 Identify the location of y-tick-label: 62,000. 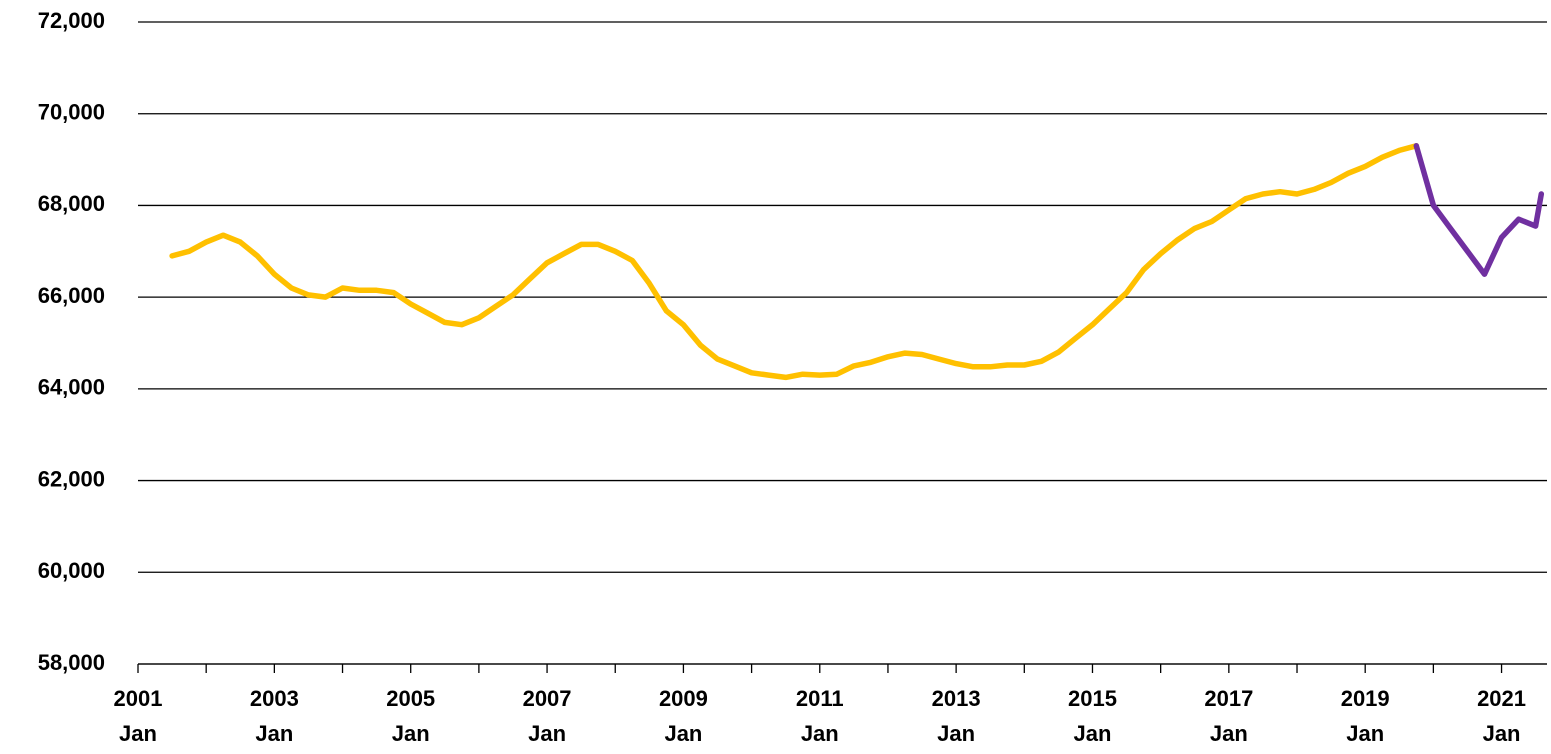
(71, 478).